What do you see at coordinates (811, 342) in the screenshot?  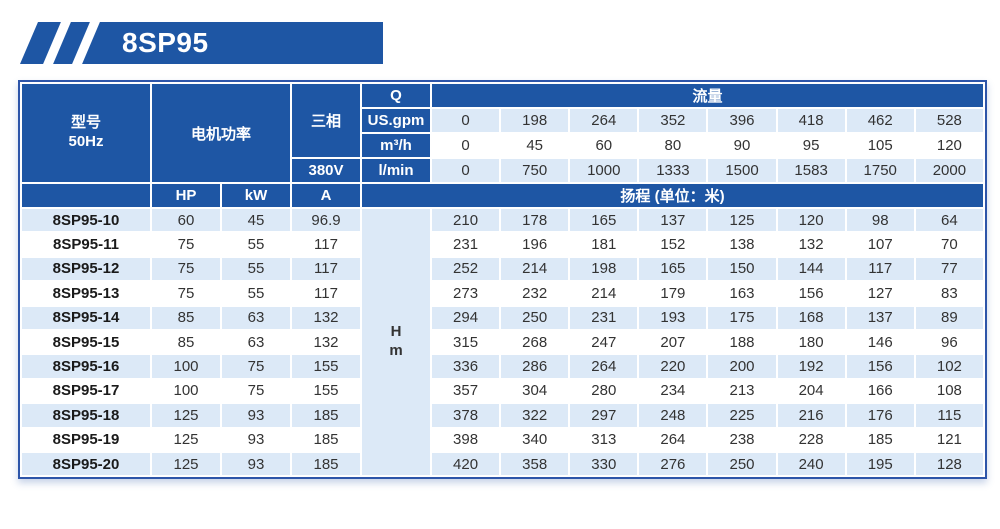 I see `head-value-cell: 180` at bounding box center [811, 342].